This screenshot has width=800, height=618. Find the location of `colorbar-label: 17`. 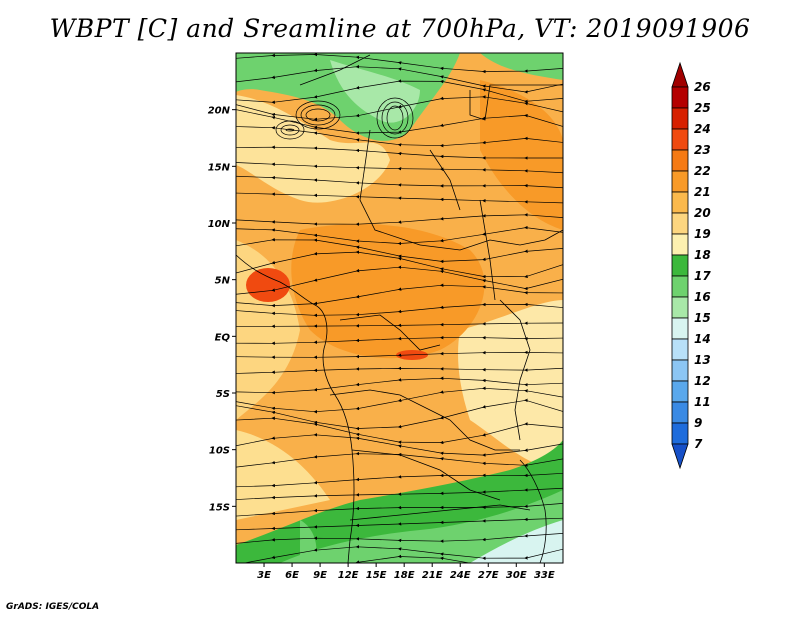

colorbar-label: 17 is located at coordinates (702, 276).